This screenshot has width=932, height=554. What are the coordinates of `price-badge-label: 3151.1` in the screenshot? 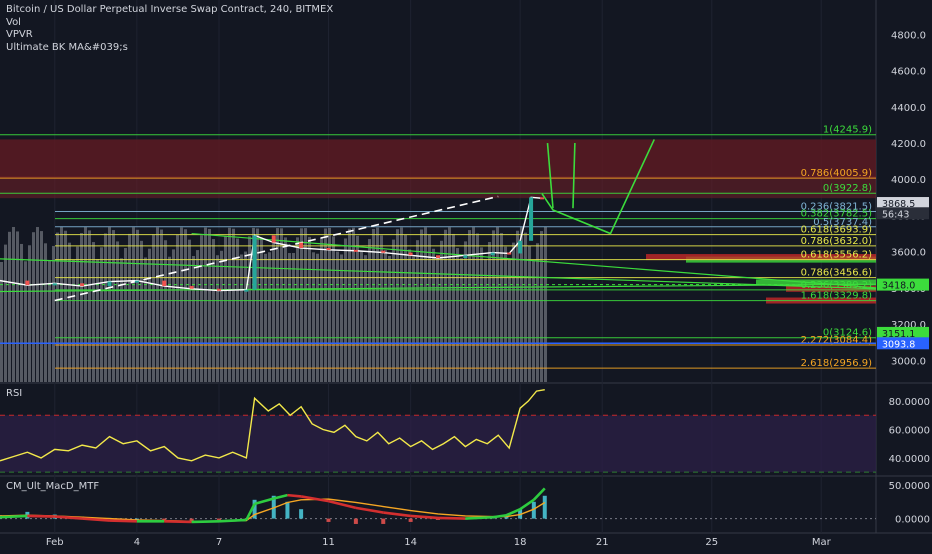 It's located at (898, 334).